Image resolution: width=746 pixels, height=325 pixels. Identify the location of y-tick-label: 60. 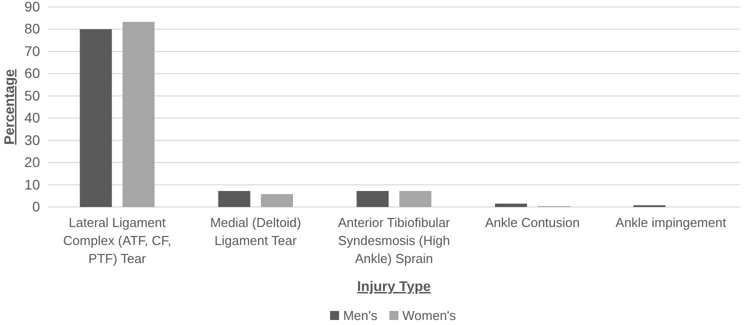
(32, 73).